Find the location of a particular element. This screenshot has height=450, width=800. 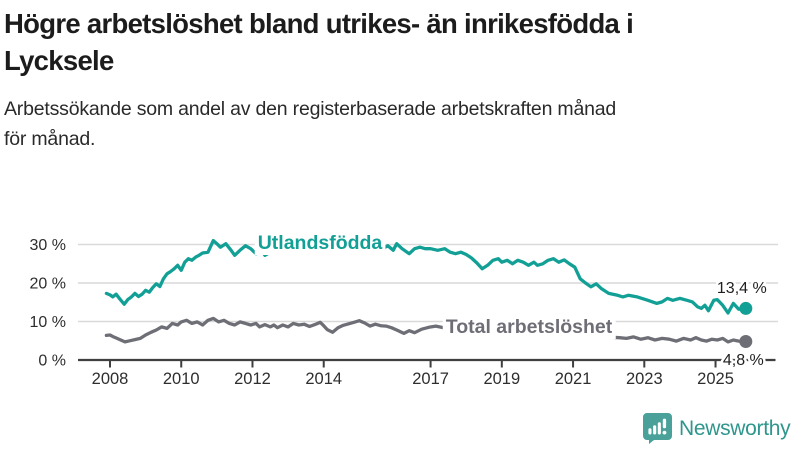

y-axis-label-10: 10 % is located at coordinates (48, 322).